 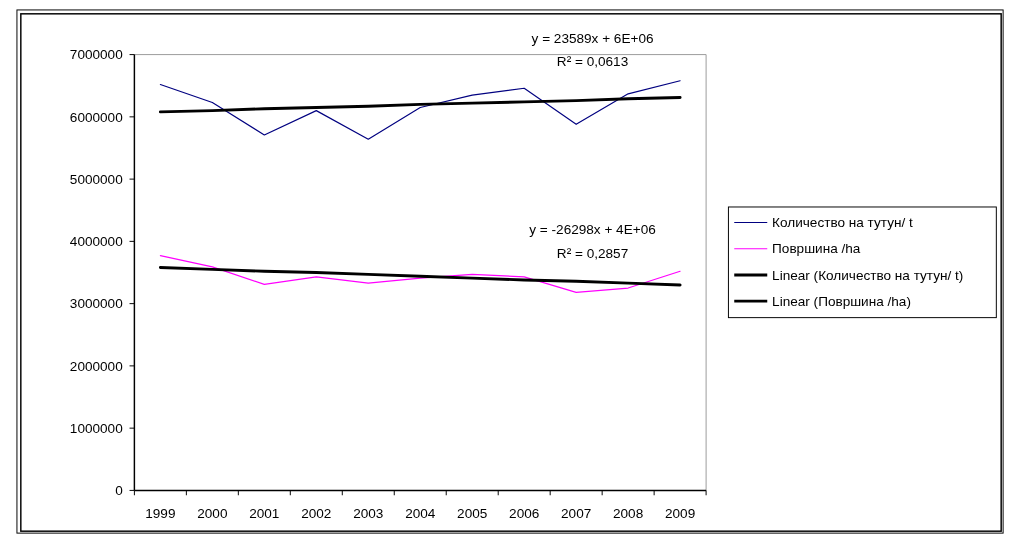 I want to click on x-tick-label: 2009, so click(x=680, y=513).